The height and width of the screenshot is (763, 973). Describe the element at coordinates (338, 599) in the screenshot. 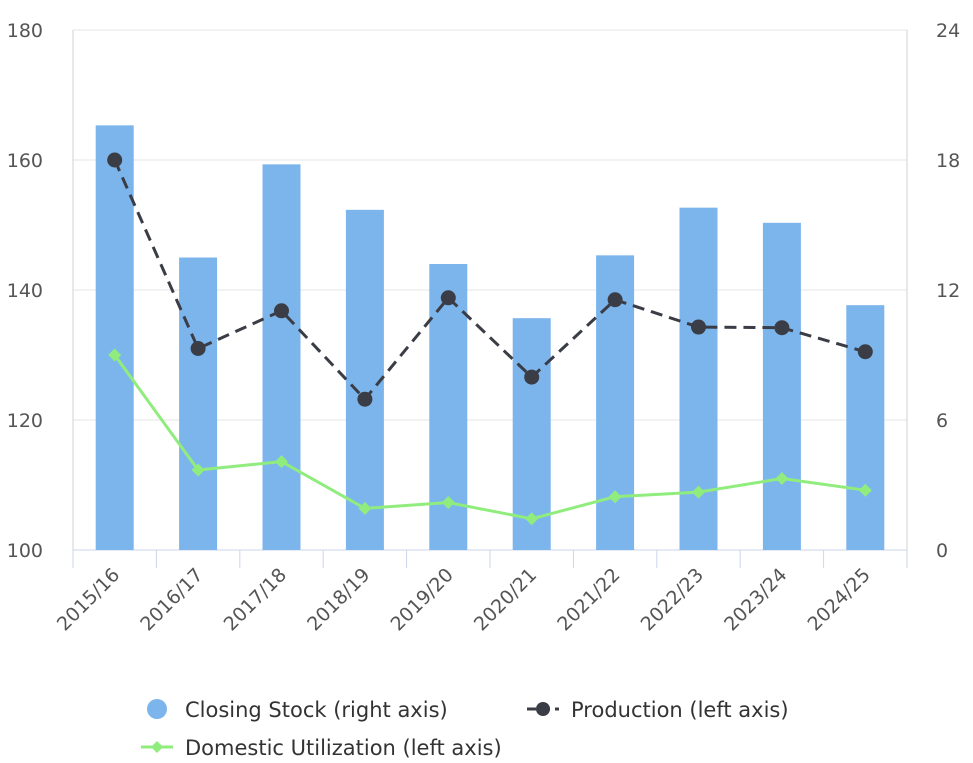

I see `x-axis-tick-label: 2018/19` at that location.